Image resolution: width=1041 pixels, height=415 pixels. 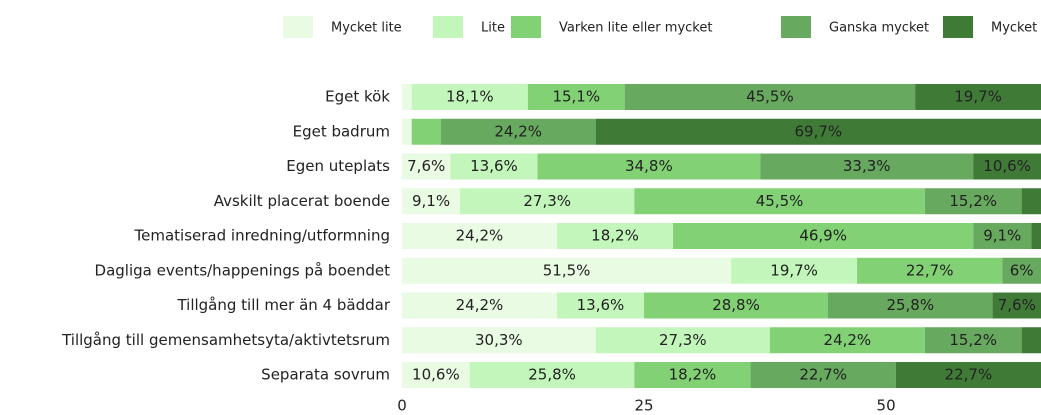 What do you see at coordinates (302, 201) in the screenshot?
I see `category-label: Avskilt placerat boende` at bounding box center [302, 201].